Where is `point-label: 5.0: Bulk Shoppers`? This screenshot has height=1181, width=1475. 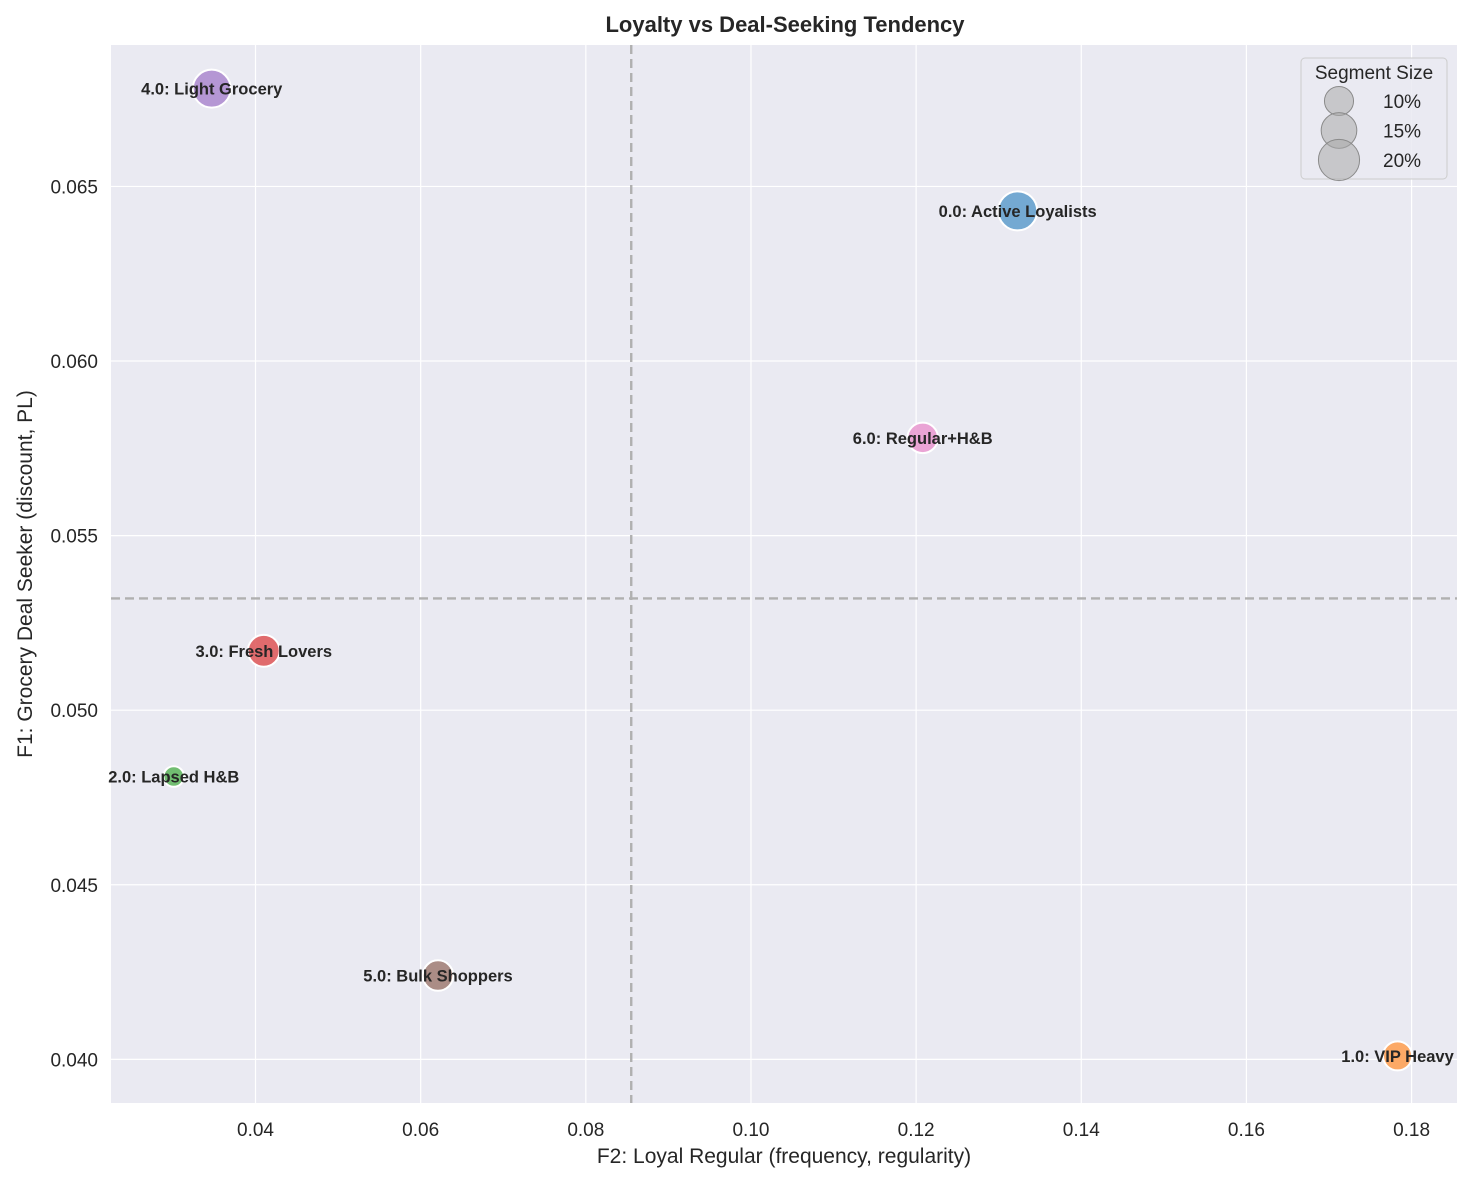 point-label: 5.0: Bulk Shoppers is located at coordinates (437, 977).